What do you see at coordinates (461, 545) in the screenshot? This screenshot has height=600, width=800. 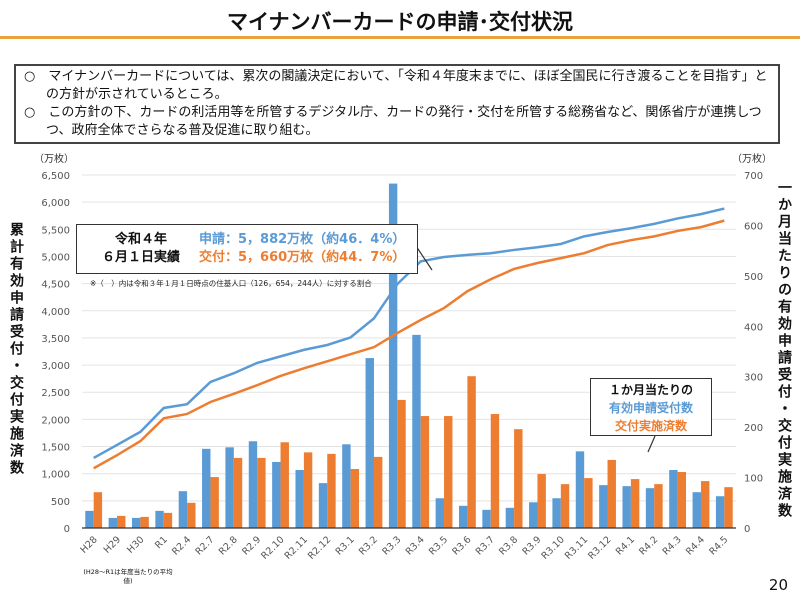 I see `x-tick-label: R3.6` at bounding box center [461, 545].